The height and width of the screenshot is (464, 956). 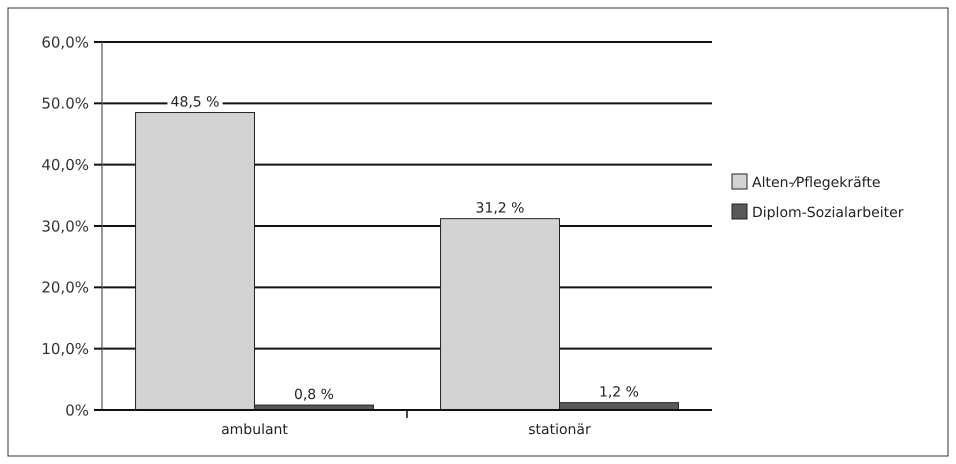 What do you see at coordinates (254, 430) in the screenshot?
I see `x-tick-label: ambulant` at bounding box center [254, 430].